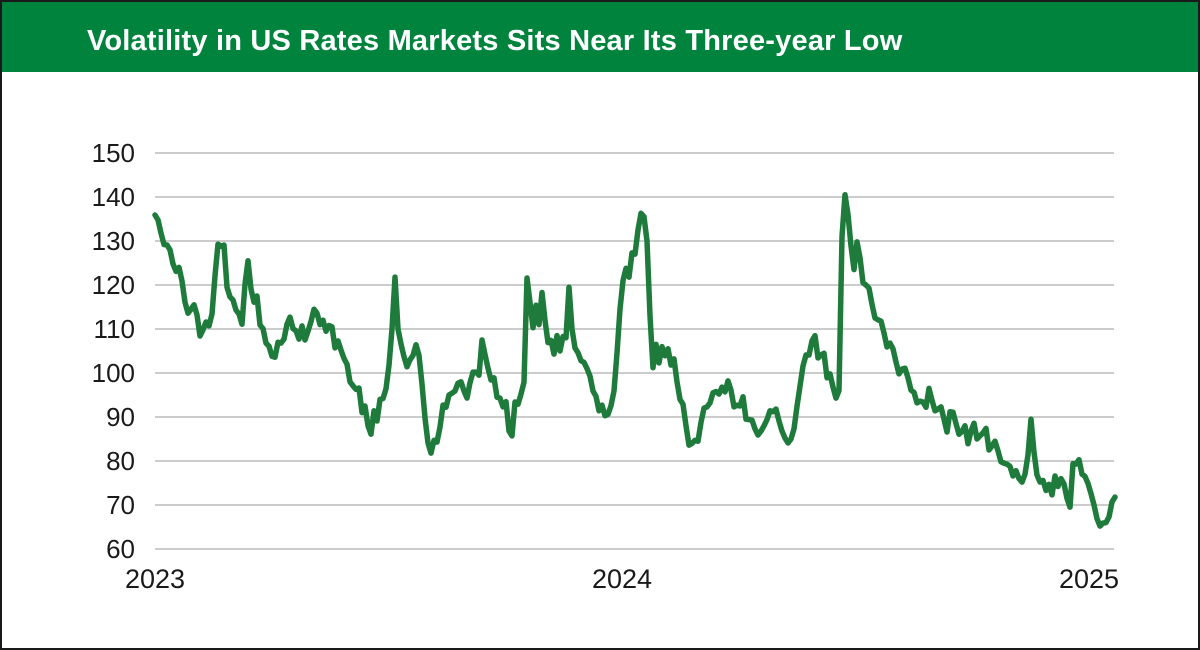 This screenshot has height=650, width=1200. What do you see at coordinates (120, 505) in the screenshot?
I see `y-tick-label-70: 70` at bounding box center [120, 505].